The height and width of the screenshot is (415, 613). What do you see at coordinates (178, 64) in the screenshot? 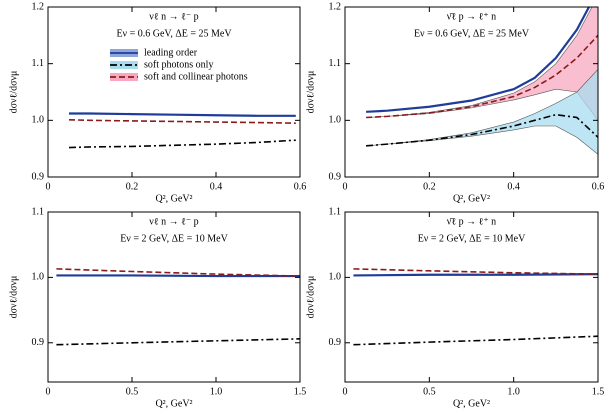
I see `legend-label: soft photons only` at bounding box center [178, 64].